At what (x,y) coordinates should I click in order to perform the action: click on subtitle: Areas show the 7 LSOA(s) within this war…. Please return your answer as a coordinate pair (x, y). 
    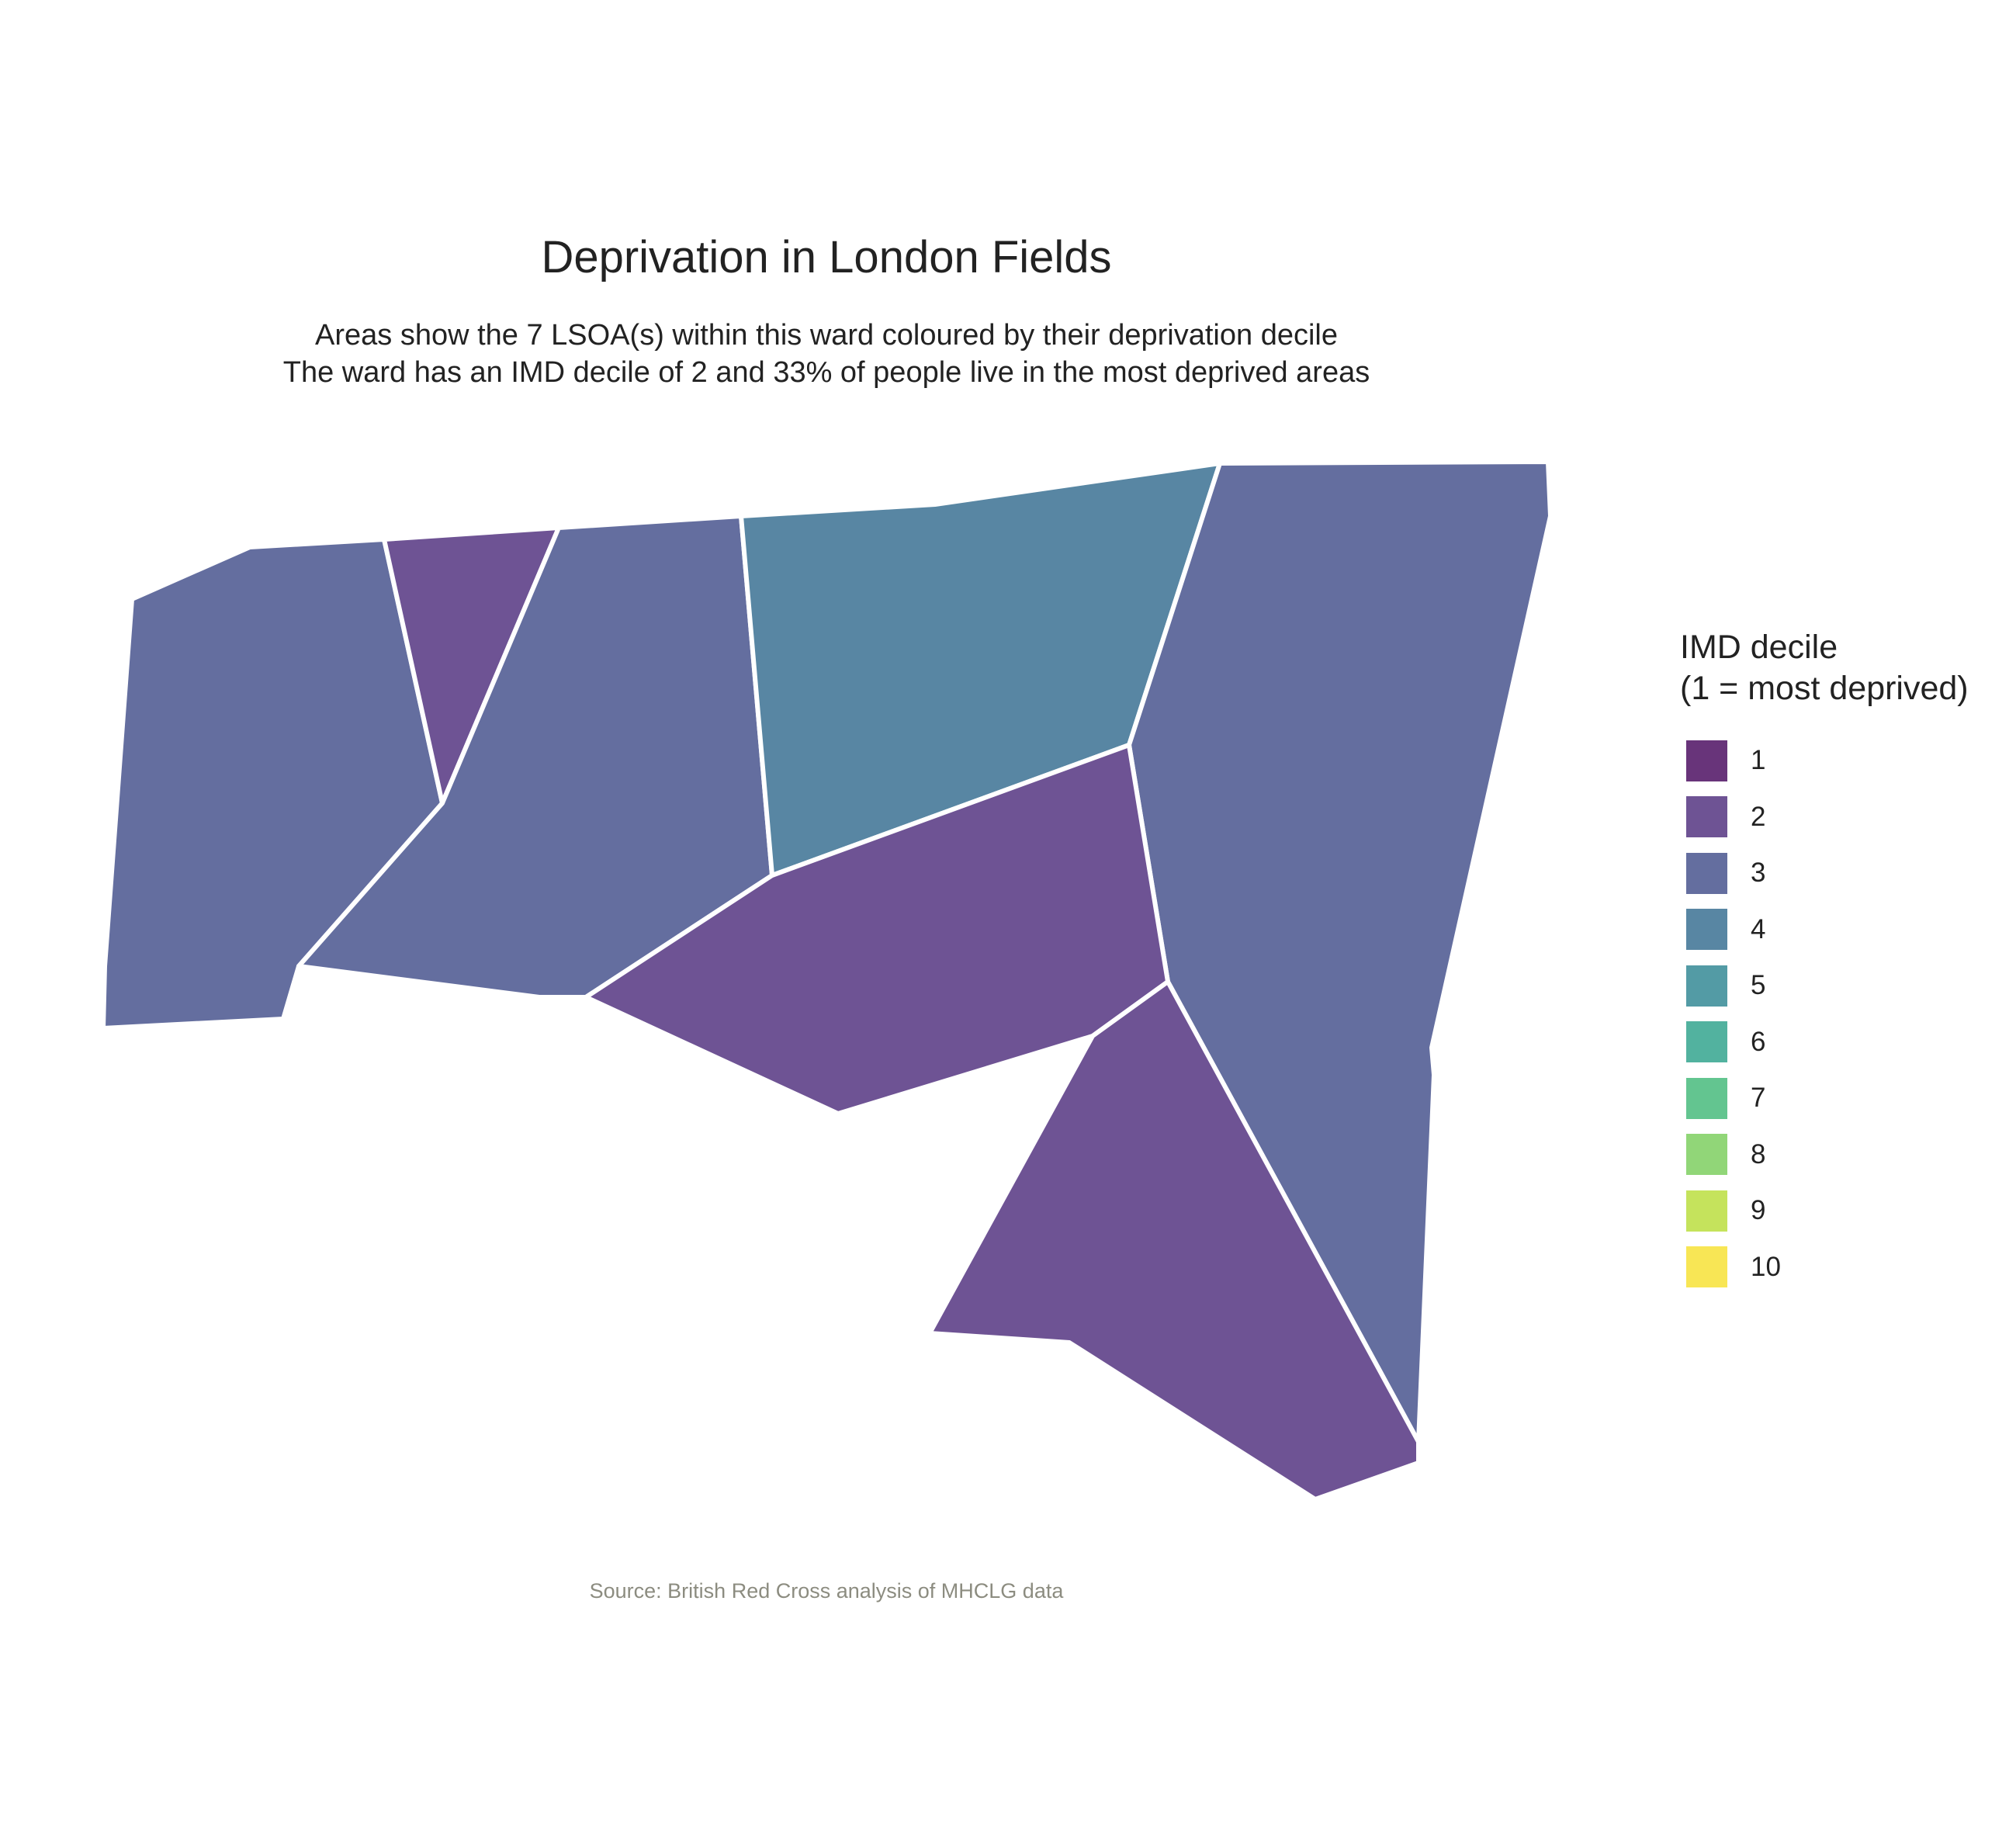
    Looking at the image, I should click on (827, 354).